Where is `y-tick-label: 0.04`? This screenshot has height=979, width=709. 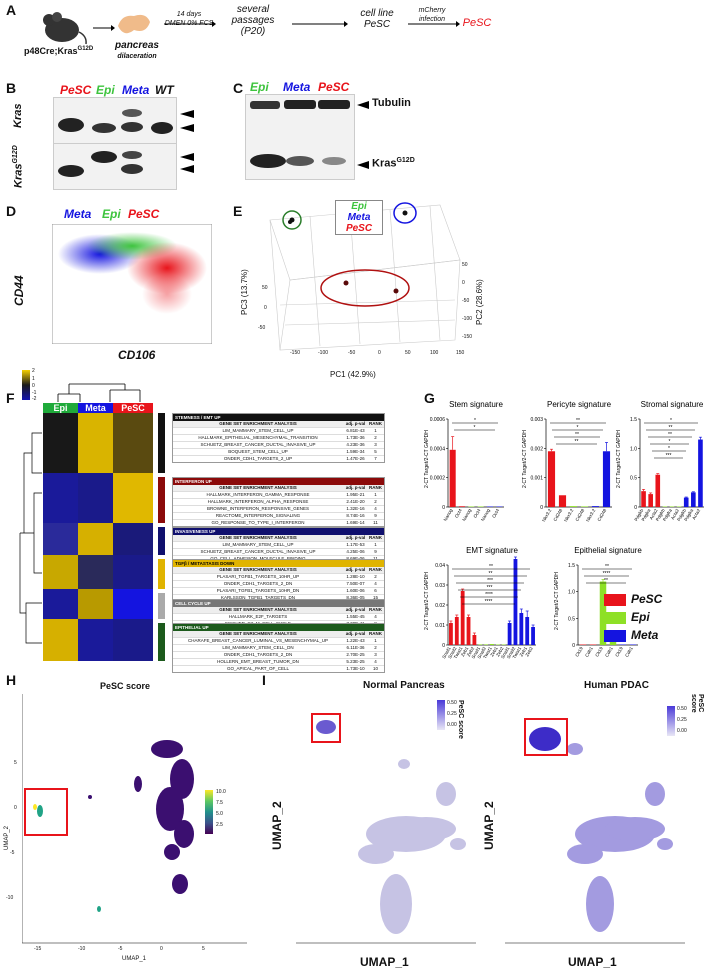
y-tick-label: 0.04 is located at coordinates (440, 566).